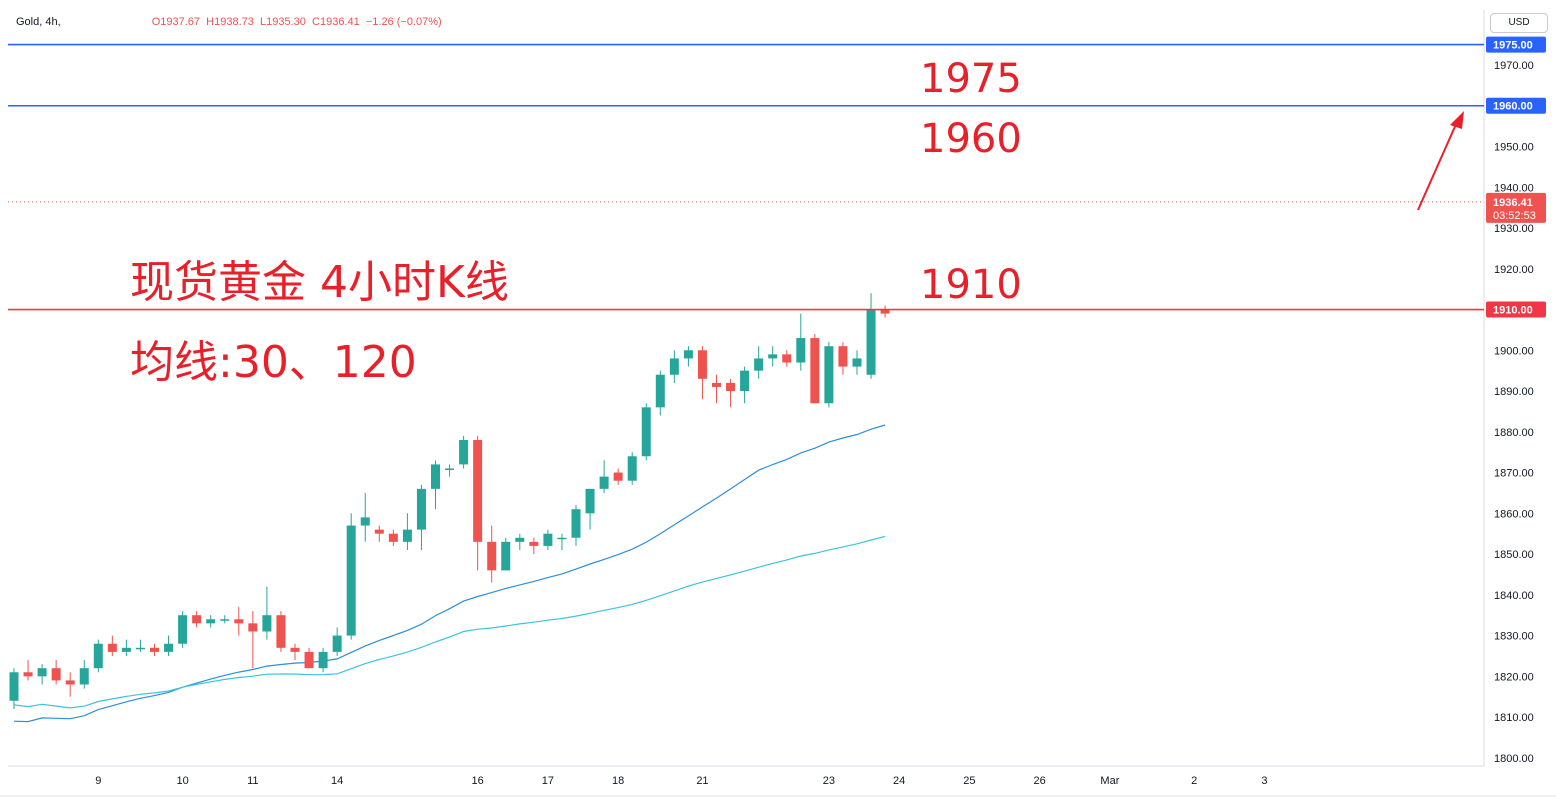  Describe the element at coordinates (1519, 23) in the screenshot. I see `currency-button: USD` at that location.